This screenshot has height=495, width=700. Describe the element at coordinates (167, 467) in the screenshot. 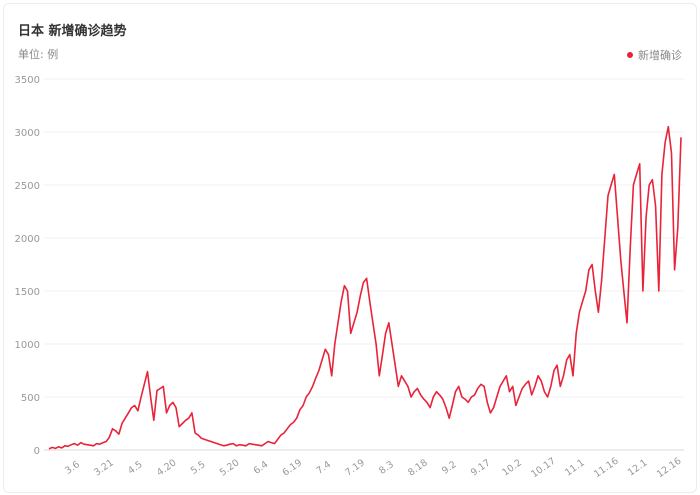

I see `x-tick-label: 4.20` at that location.